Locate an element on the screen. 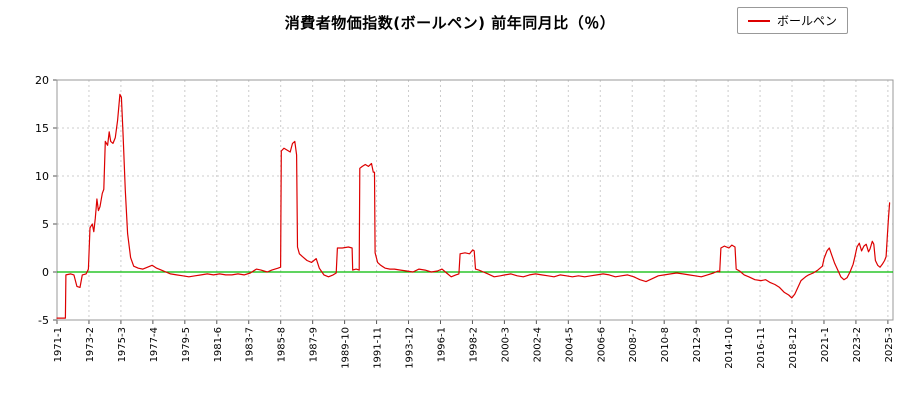 Image resolution: width=900 pixels, height=400 pixels. svg-text: 1975-3 is located at coordinates (122, 344).